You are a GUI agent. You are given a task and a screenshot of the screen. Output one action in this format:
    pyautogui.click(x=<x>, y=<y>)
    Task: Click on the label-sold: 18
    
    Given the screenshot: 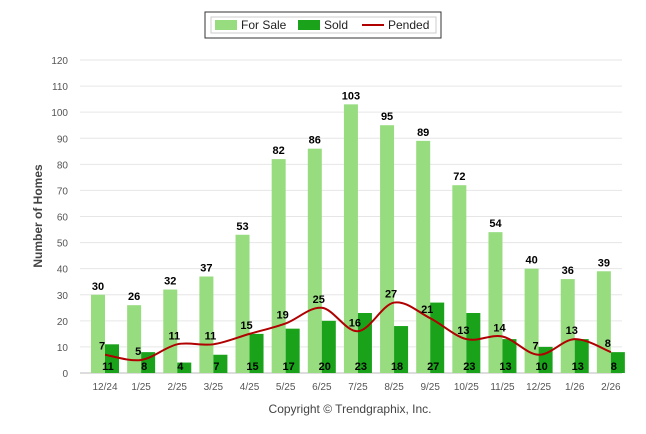 What is the action you would take?
    pyautogui.click(x=397, y=367)
    